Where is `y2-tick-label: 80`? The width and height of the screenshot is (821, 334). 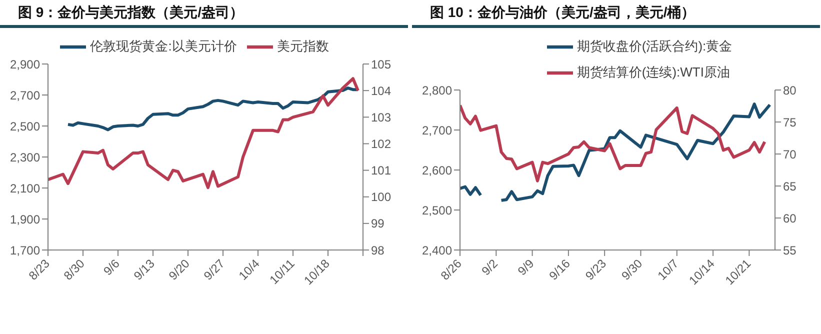
y2-tick-label: 80 is located at coordinates (790, 90).